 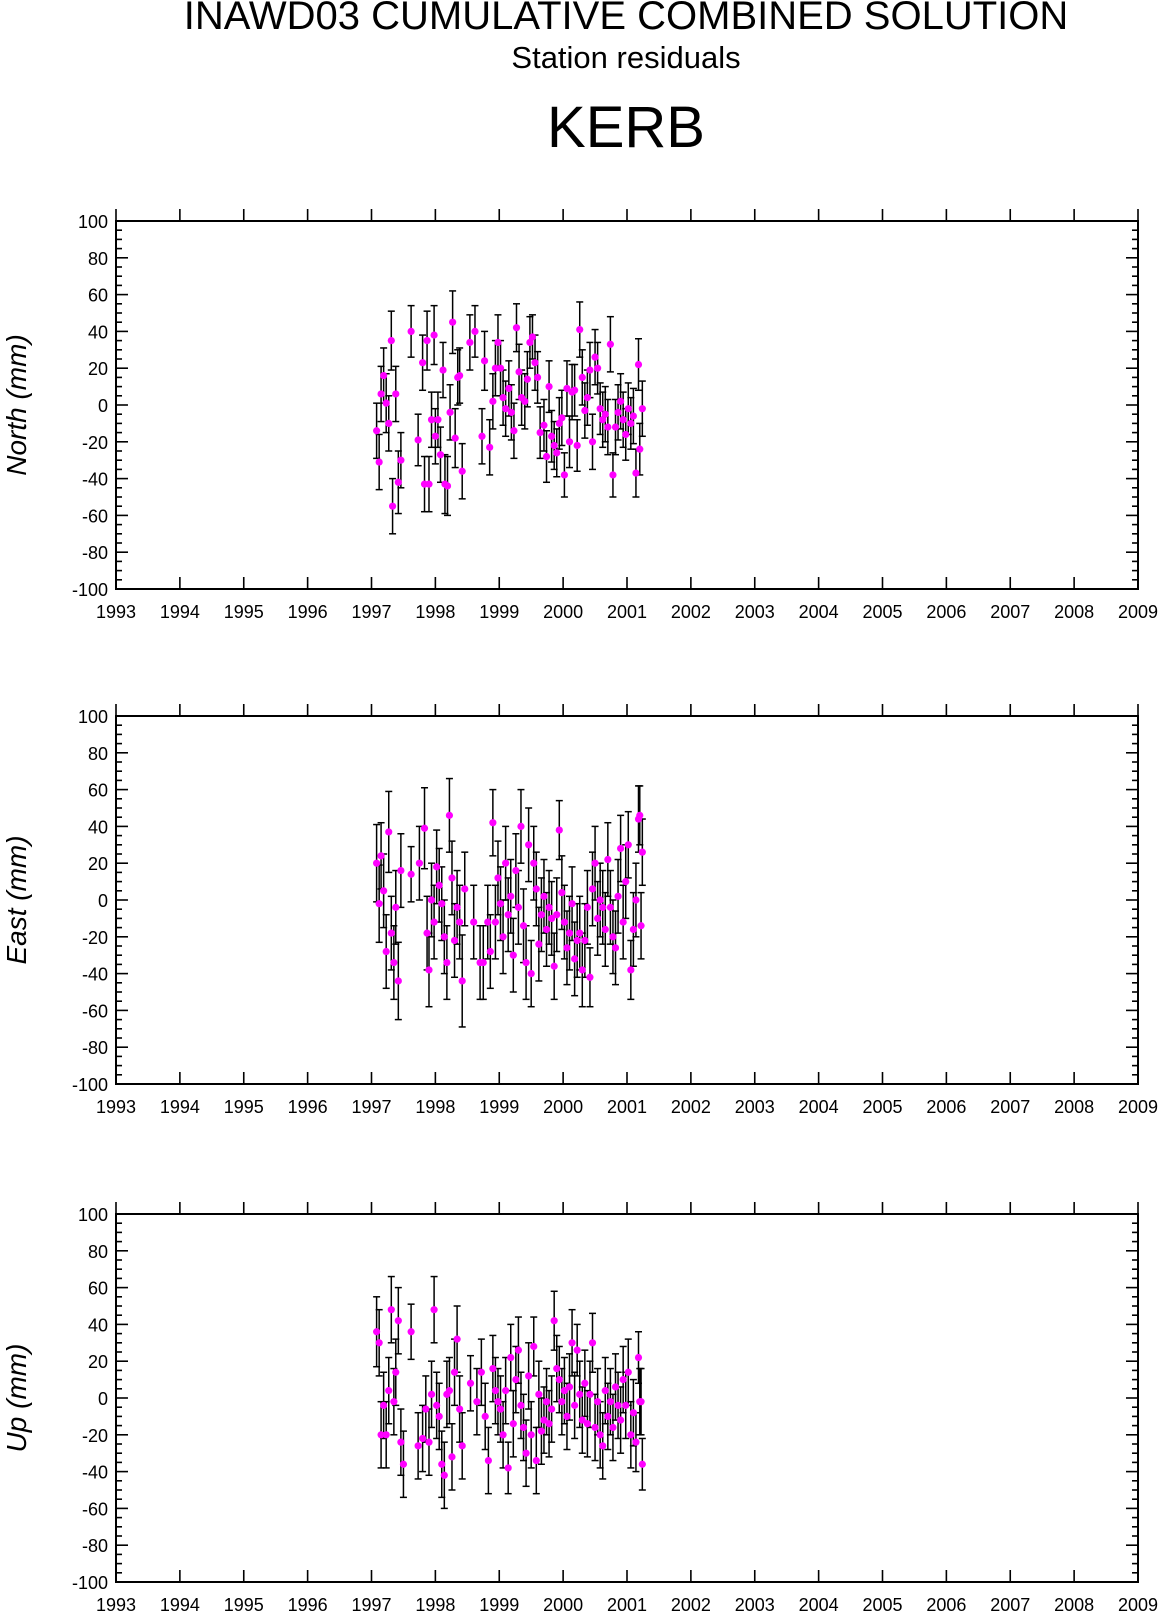 I want to click on x-tick-label: 2004, so click(x=819, y=1107).